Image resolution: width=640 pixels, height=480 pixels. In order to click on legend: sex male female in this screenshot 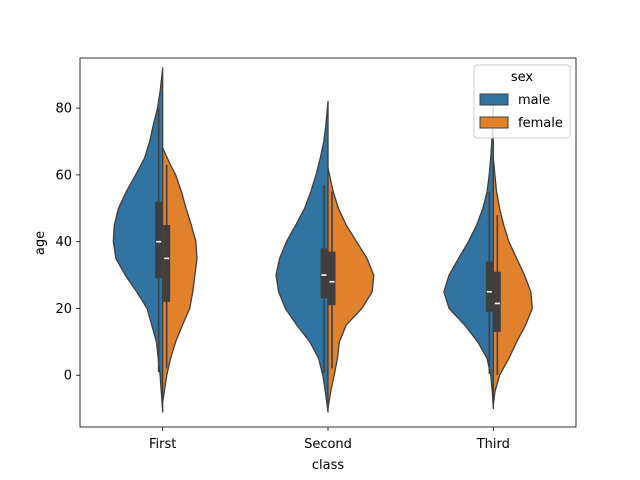, I will do `click(522, 101)`.